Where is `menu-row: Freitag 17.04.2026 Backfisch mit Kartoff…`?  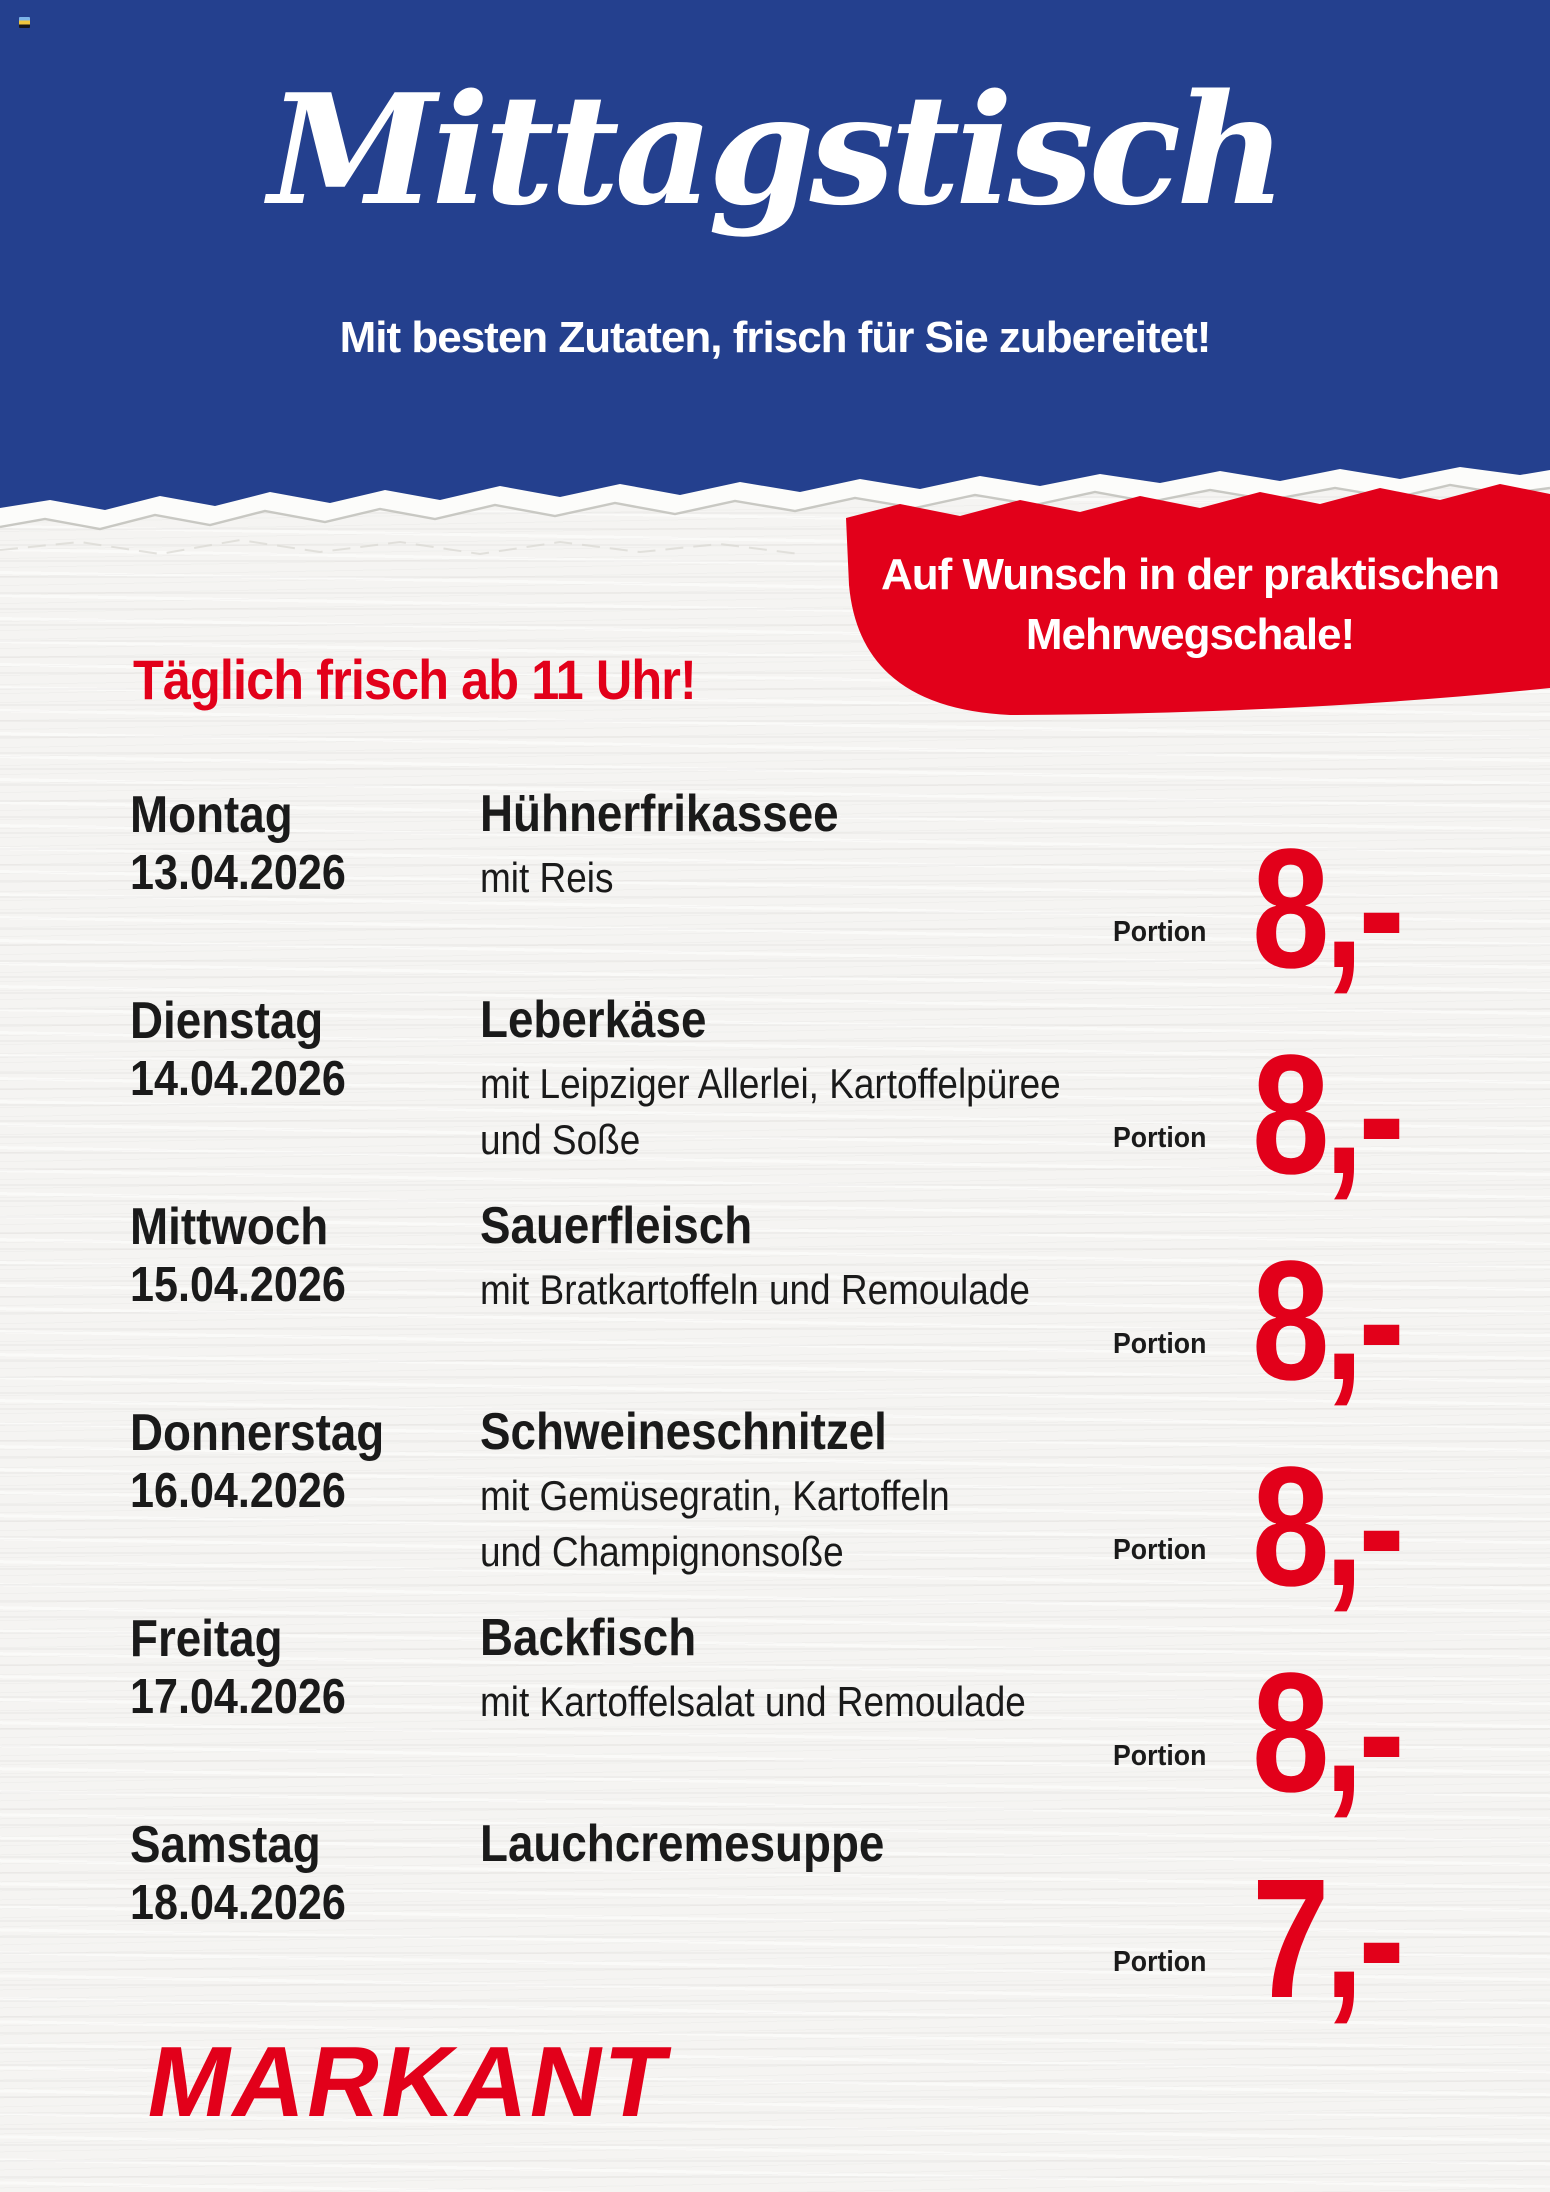 menu-row: Freitag 17.04.2026 Backfisch mit Kartoff… is located at coordinates (775, 1719).